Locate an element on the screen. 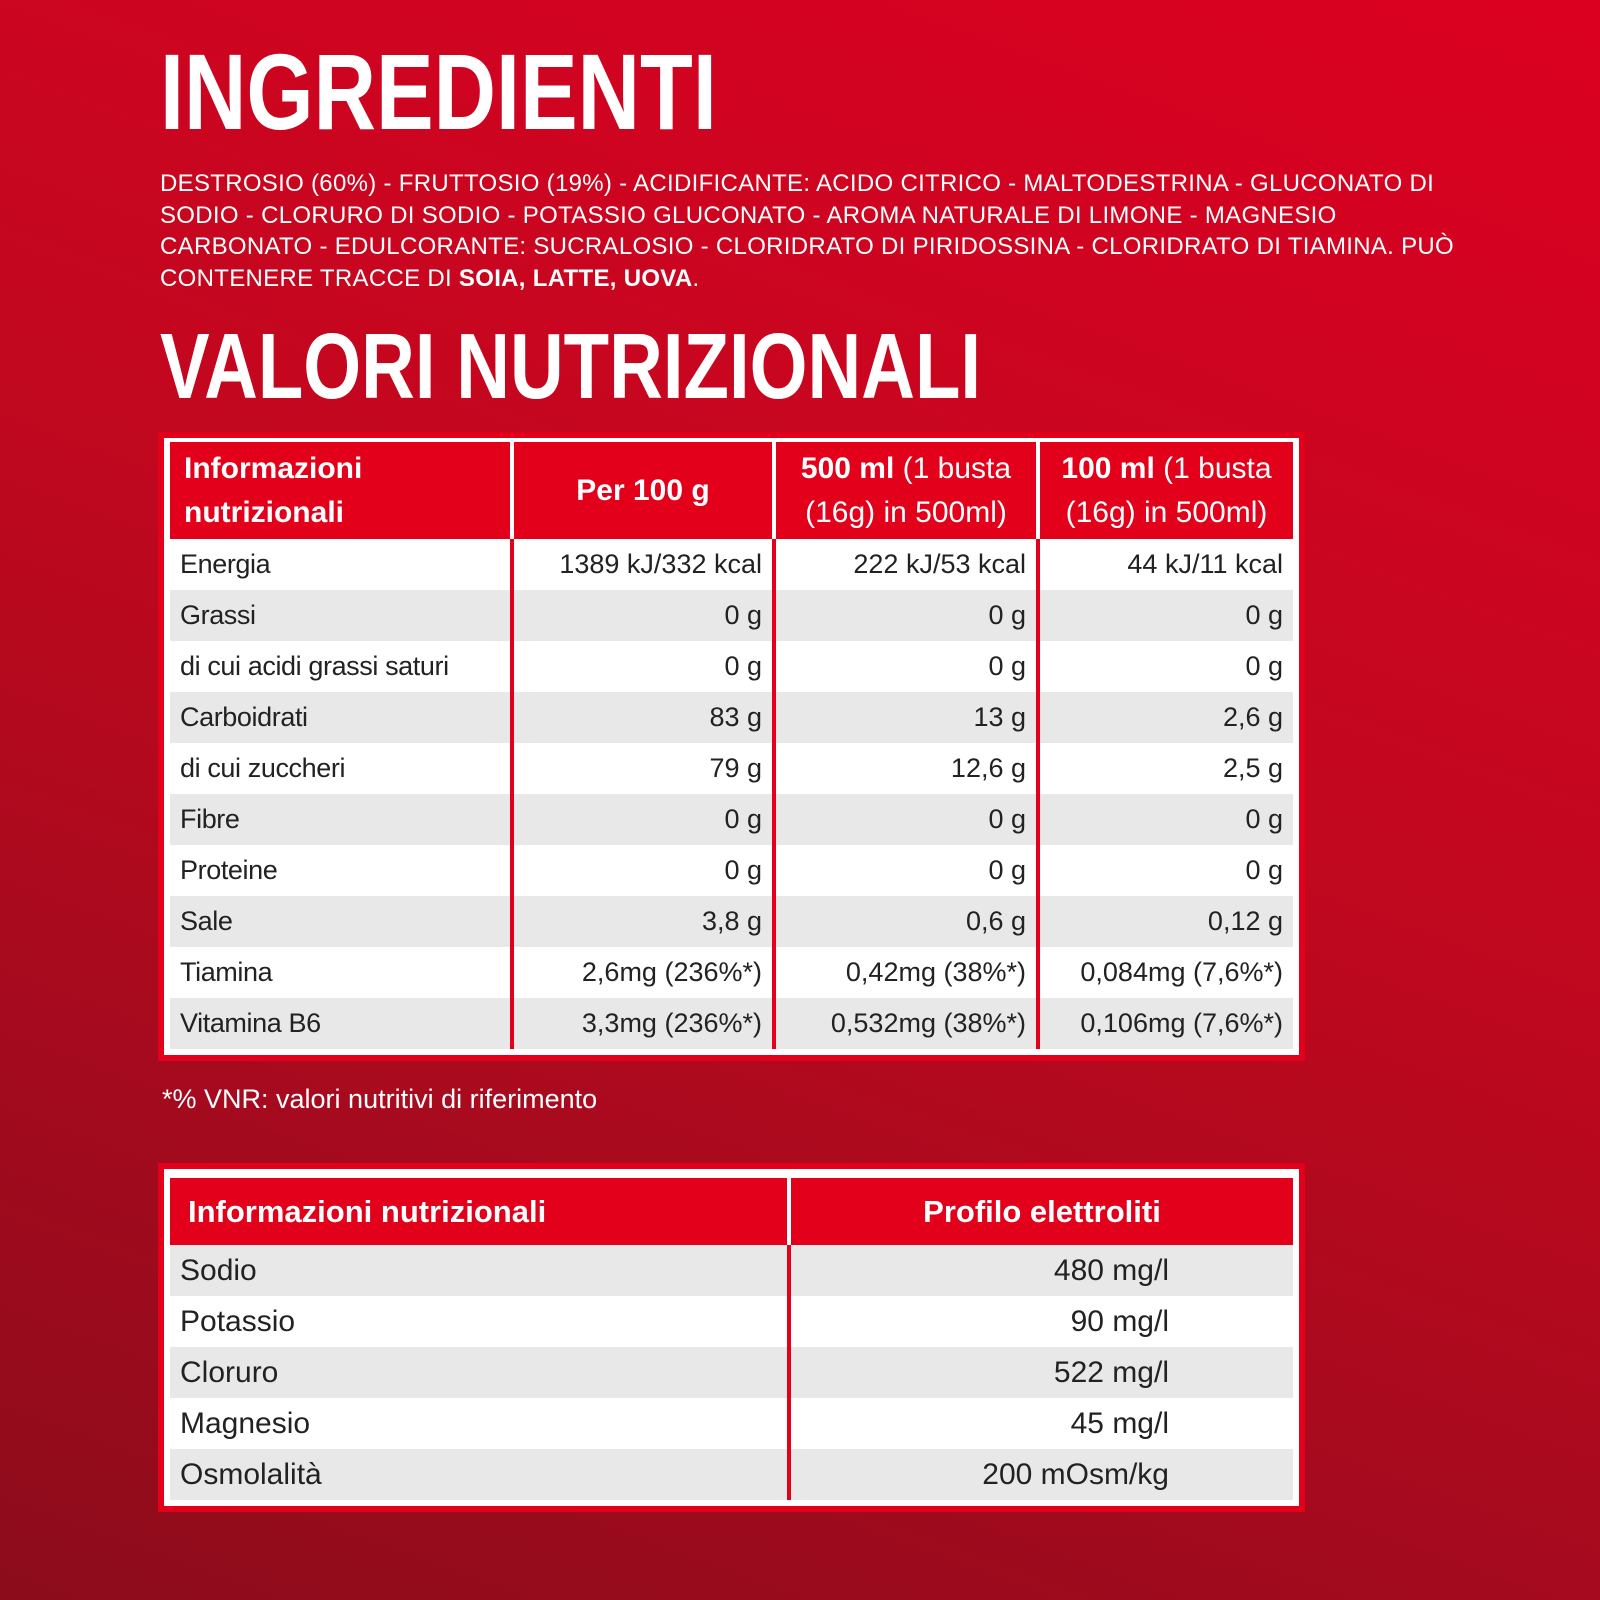  value-cell: 200 mOsm/kg is located at coordinates (1040, 1474).